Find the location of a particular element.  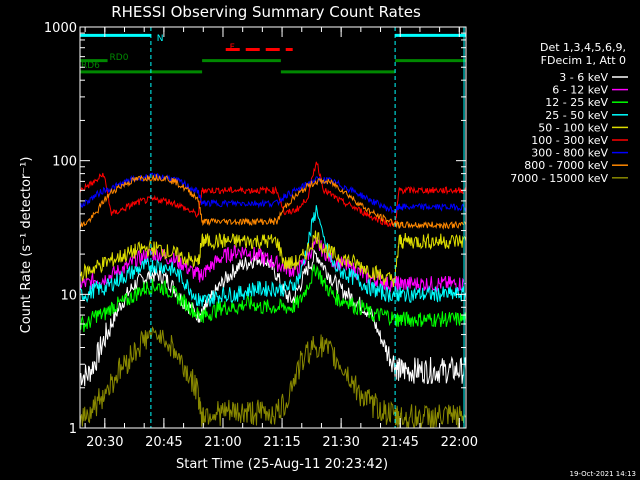

x-axis-label: Start Time (25-Aug-11 20:23:42) is located at coordinates (282, 464).